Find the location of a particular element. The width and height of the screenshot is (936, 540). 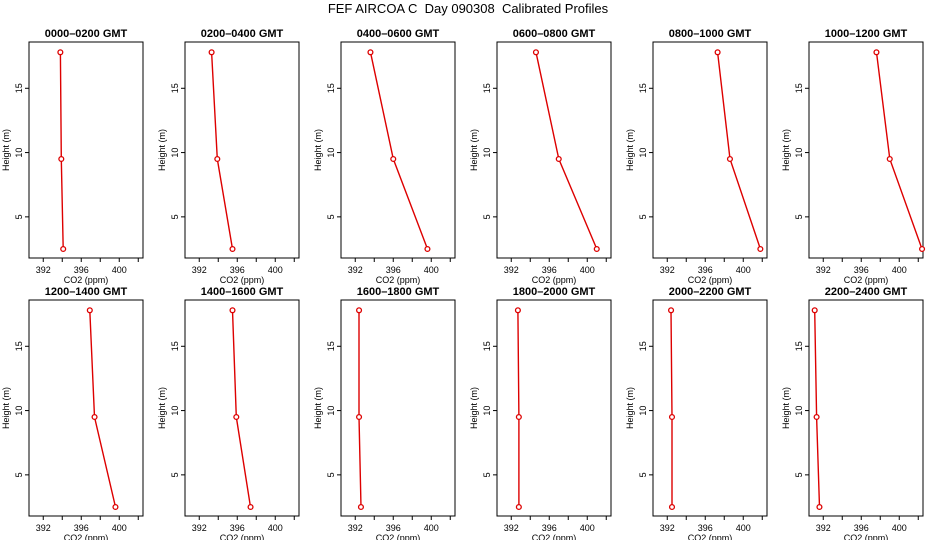

panel-title: 1800–2000 GMT is located at coordinates (554, 292).